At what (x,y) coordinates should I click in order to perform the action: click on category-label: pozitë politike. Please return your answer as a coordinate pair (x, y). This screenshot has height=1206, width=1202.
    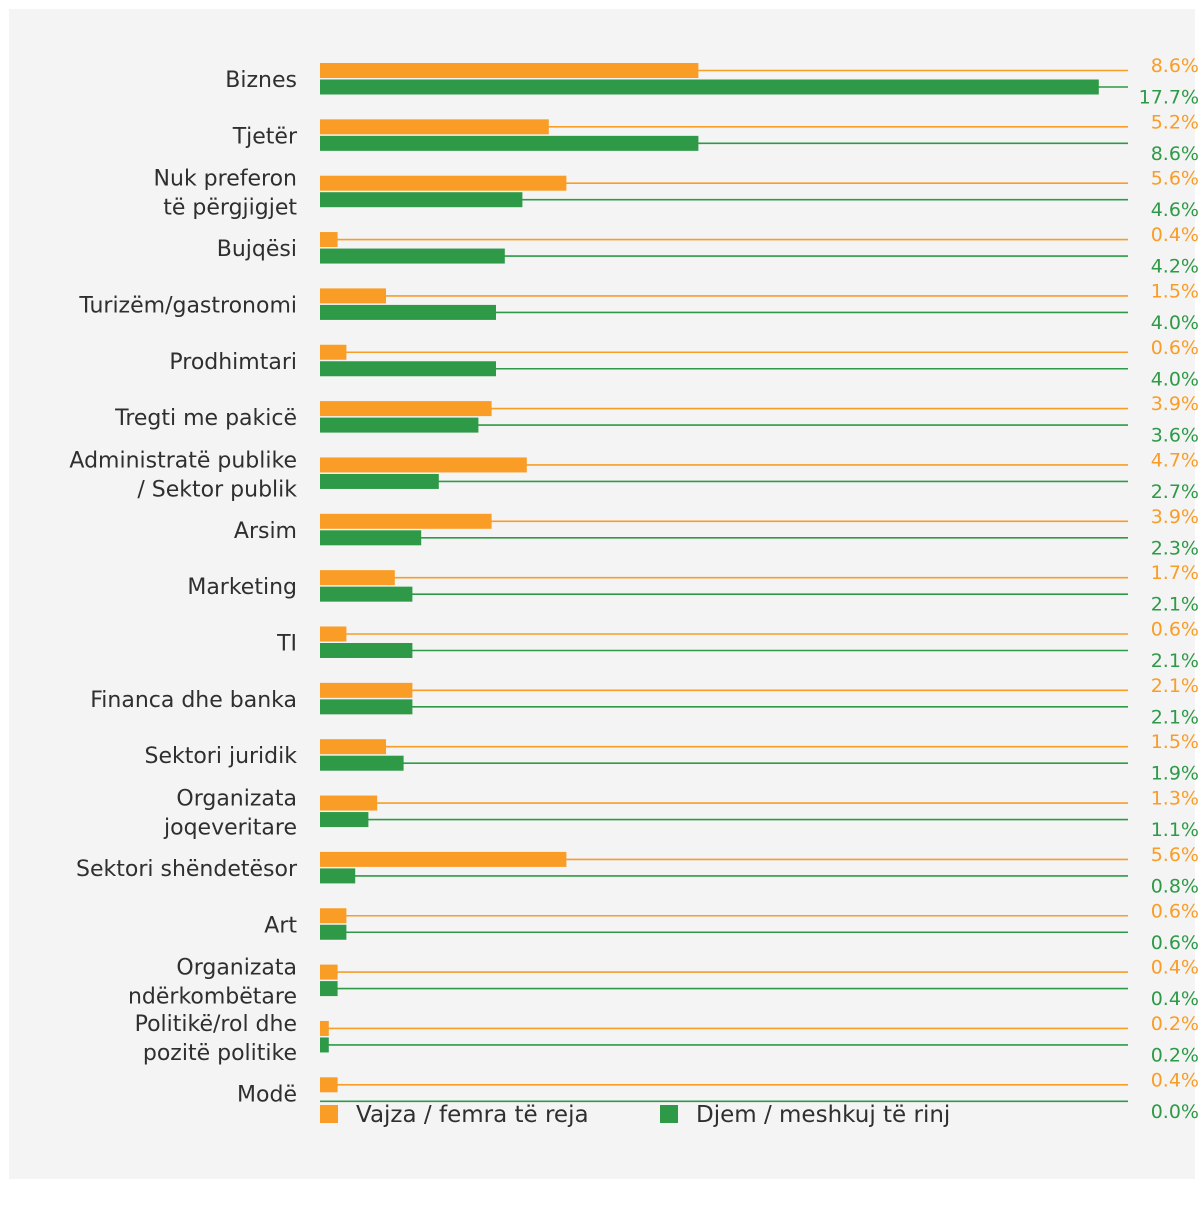
    Looking at the image, I should click on (220, 1053).